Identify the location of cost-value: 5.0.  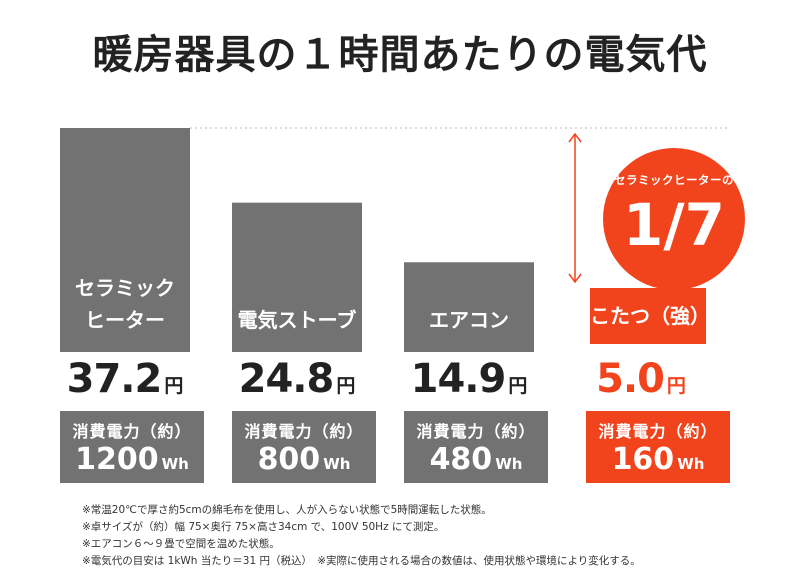
(630, 379).